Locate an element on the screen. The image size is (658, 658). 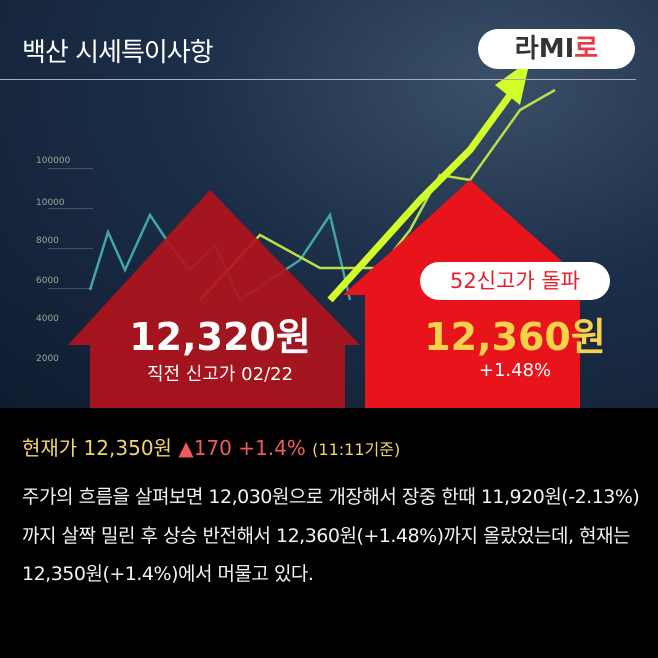
logo-text: 라MI is located at coordinates (544, 49).